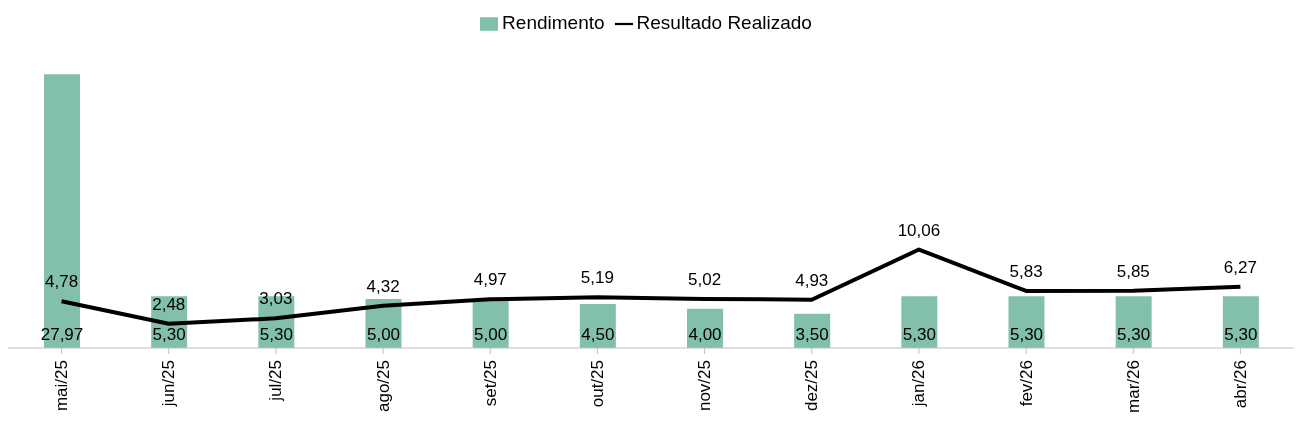 This screenshot has height=432, width=1302. Describe the element at coordinates (597, 384) in the screenshot. I see `x-tick-label: out/25` at that location.